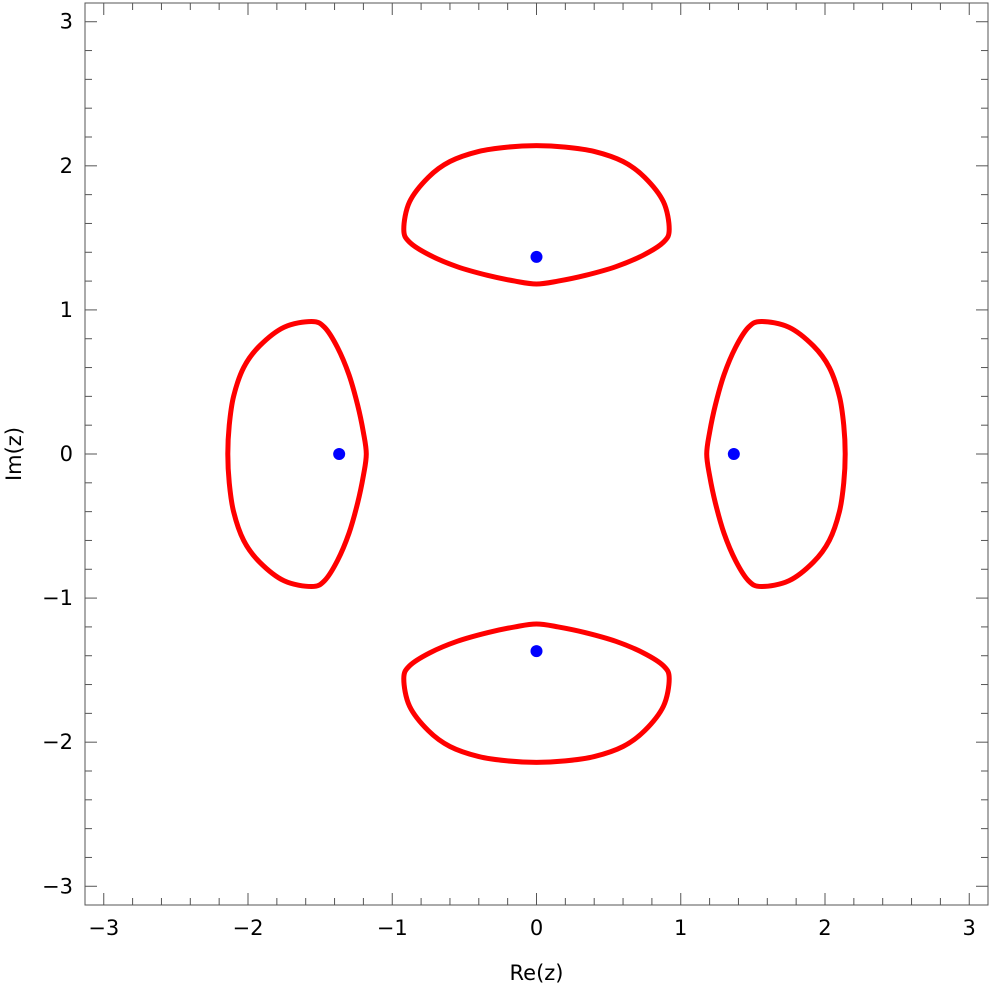 The height and width of the screenshot is (993, 996). Describe the element at coordinates (969, 928) in the screenshot. I see `x-tick-label: 3` at that location.